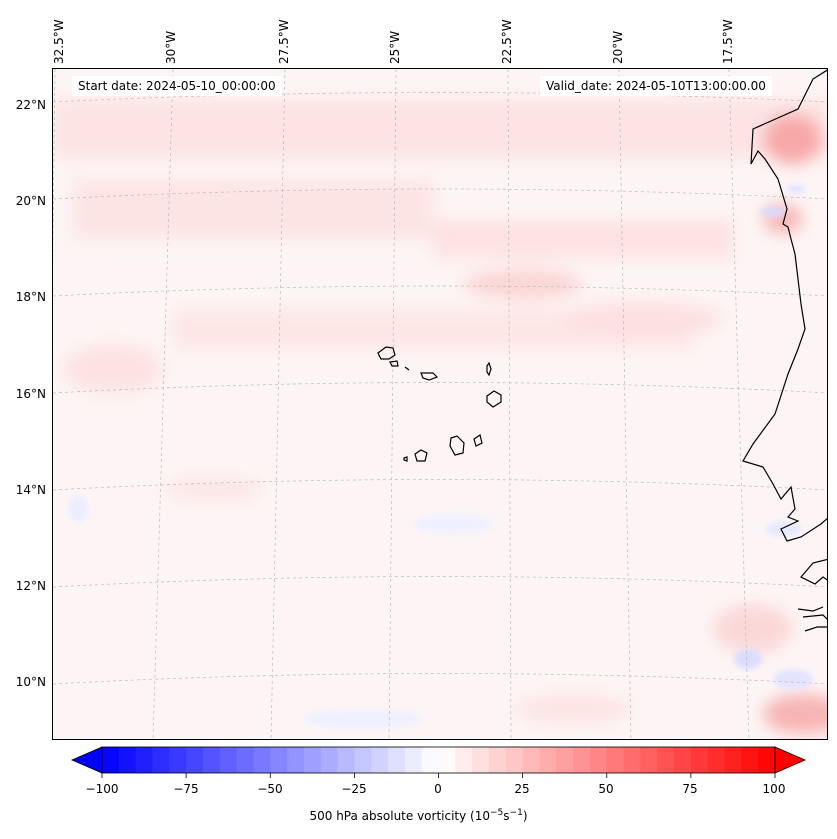 This screenshot has width=837, height=839. What do you see at coordinates (284, 41) in the screenshot?
I see `lon-label-27-5w: 27.5°W` at bounding box center [284, 41].